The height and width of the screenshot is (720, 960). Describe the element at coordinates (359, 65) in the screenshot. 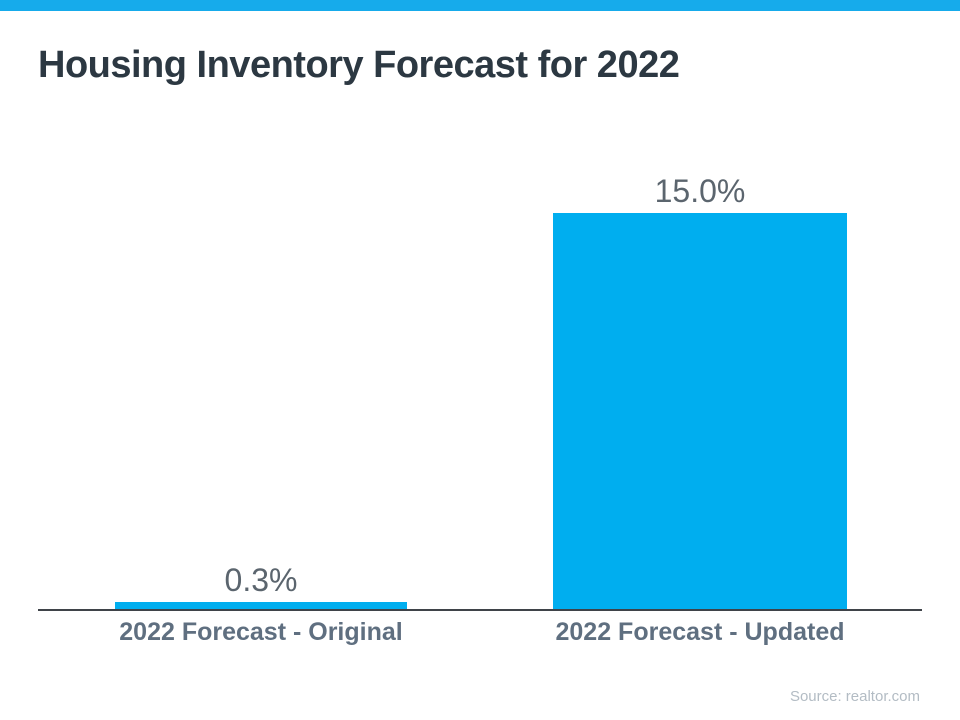

I see `chart-title: Housing Inventory Forecast for 2022` at that location.